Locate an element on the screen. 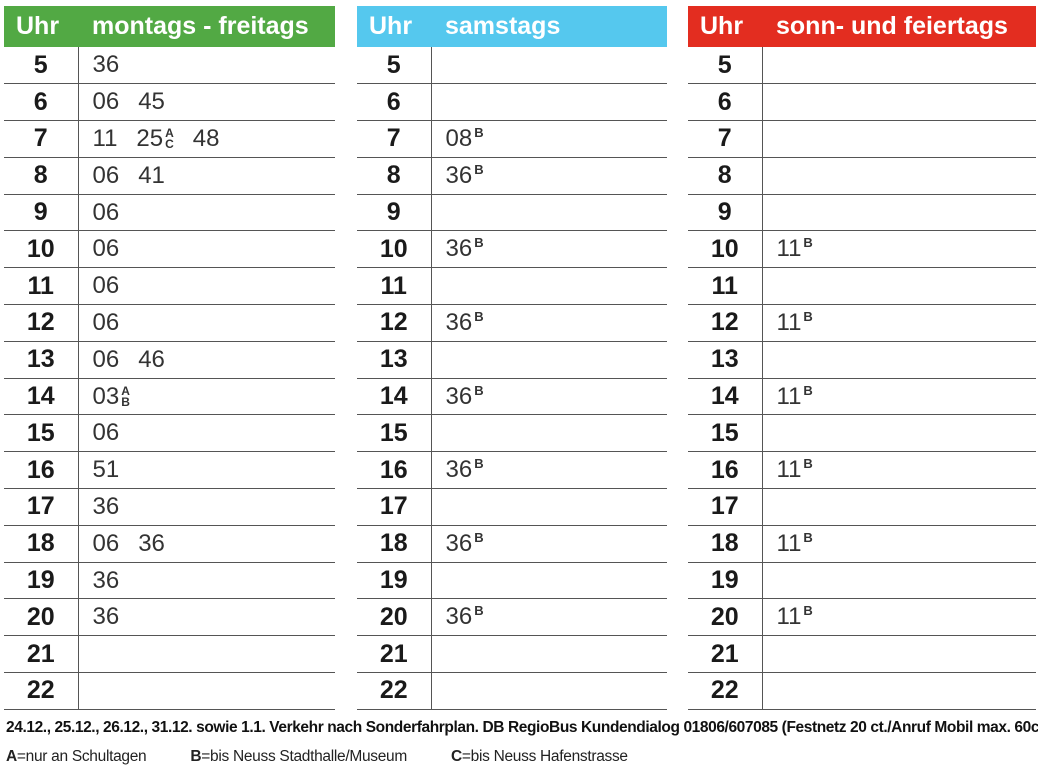 This screenshot has height=772, width=1038. hour-cell: 8 is located at coordinates (41, 176).